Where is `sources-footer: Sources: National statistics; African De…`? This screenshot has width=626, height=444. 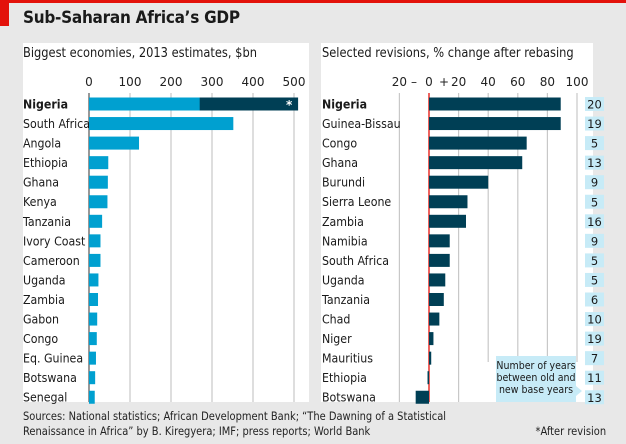 sources-footer: Sources: National statistics; African De… is located at coordinates (234, 424).